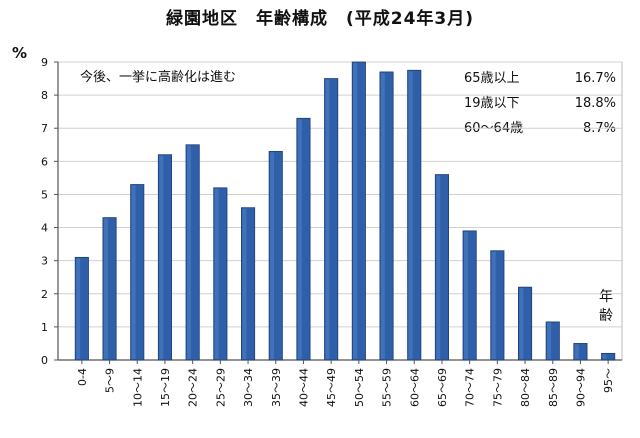 This screenshot has height=438, width=640. Describe the element at coordinates (608, 380) in the screenshot. I see `x-tick-label: 95～` at that location.